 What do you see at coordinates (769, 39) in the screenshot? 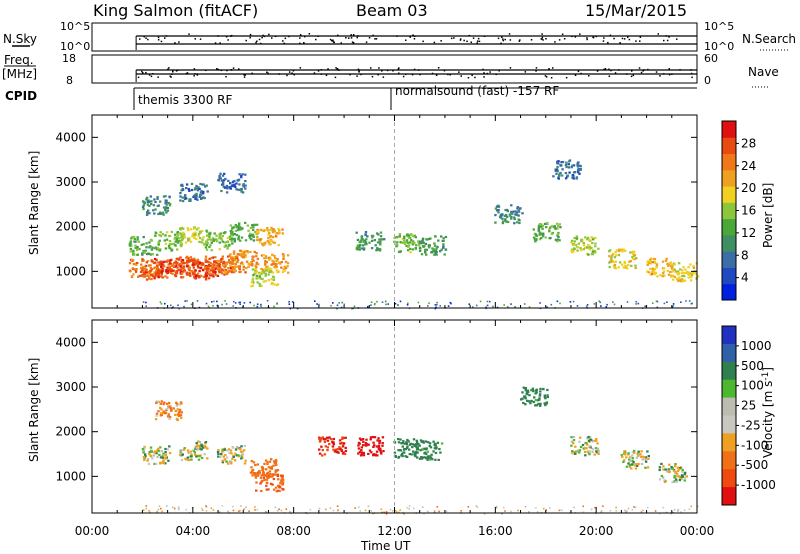
I see `nsearch-label: N.Search` at bounding box center [769, 39].